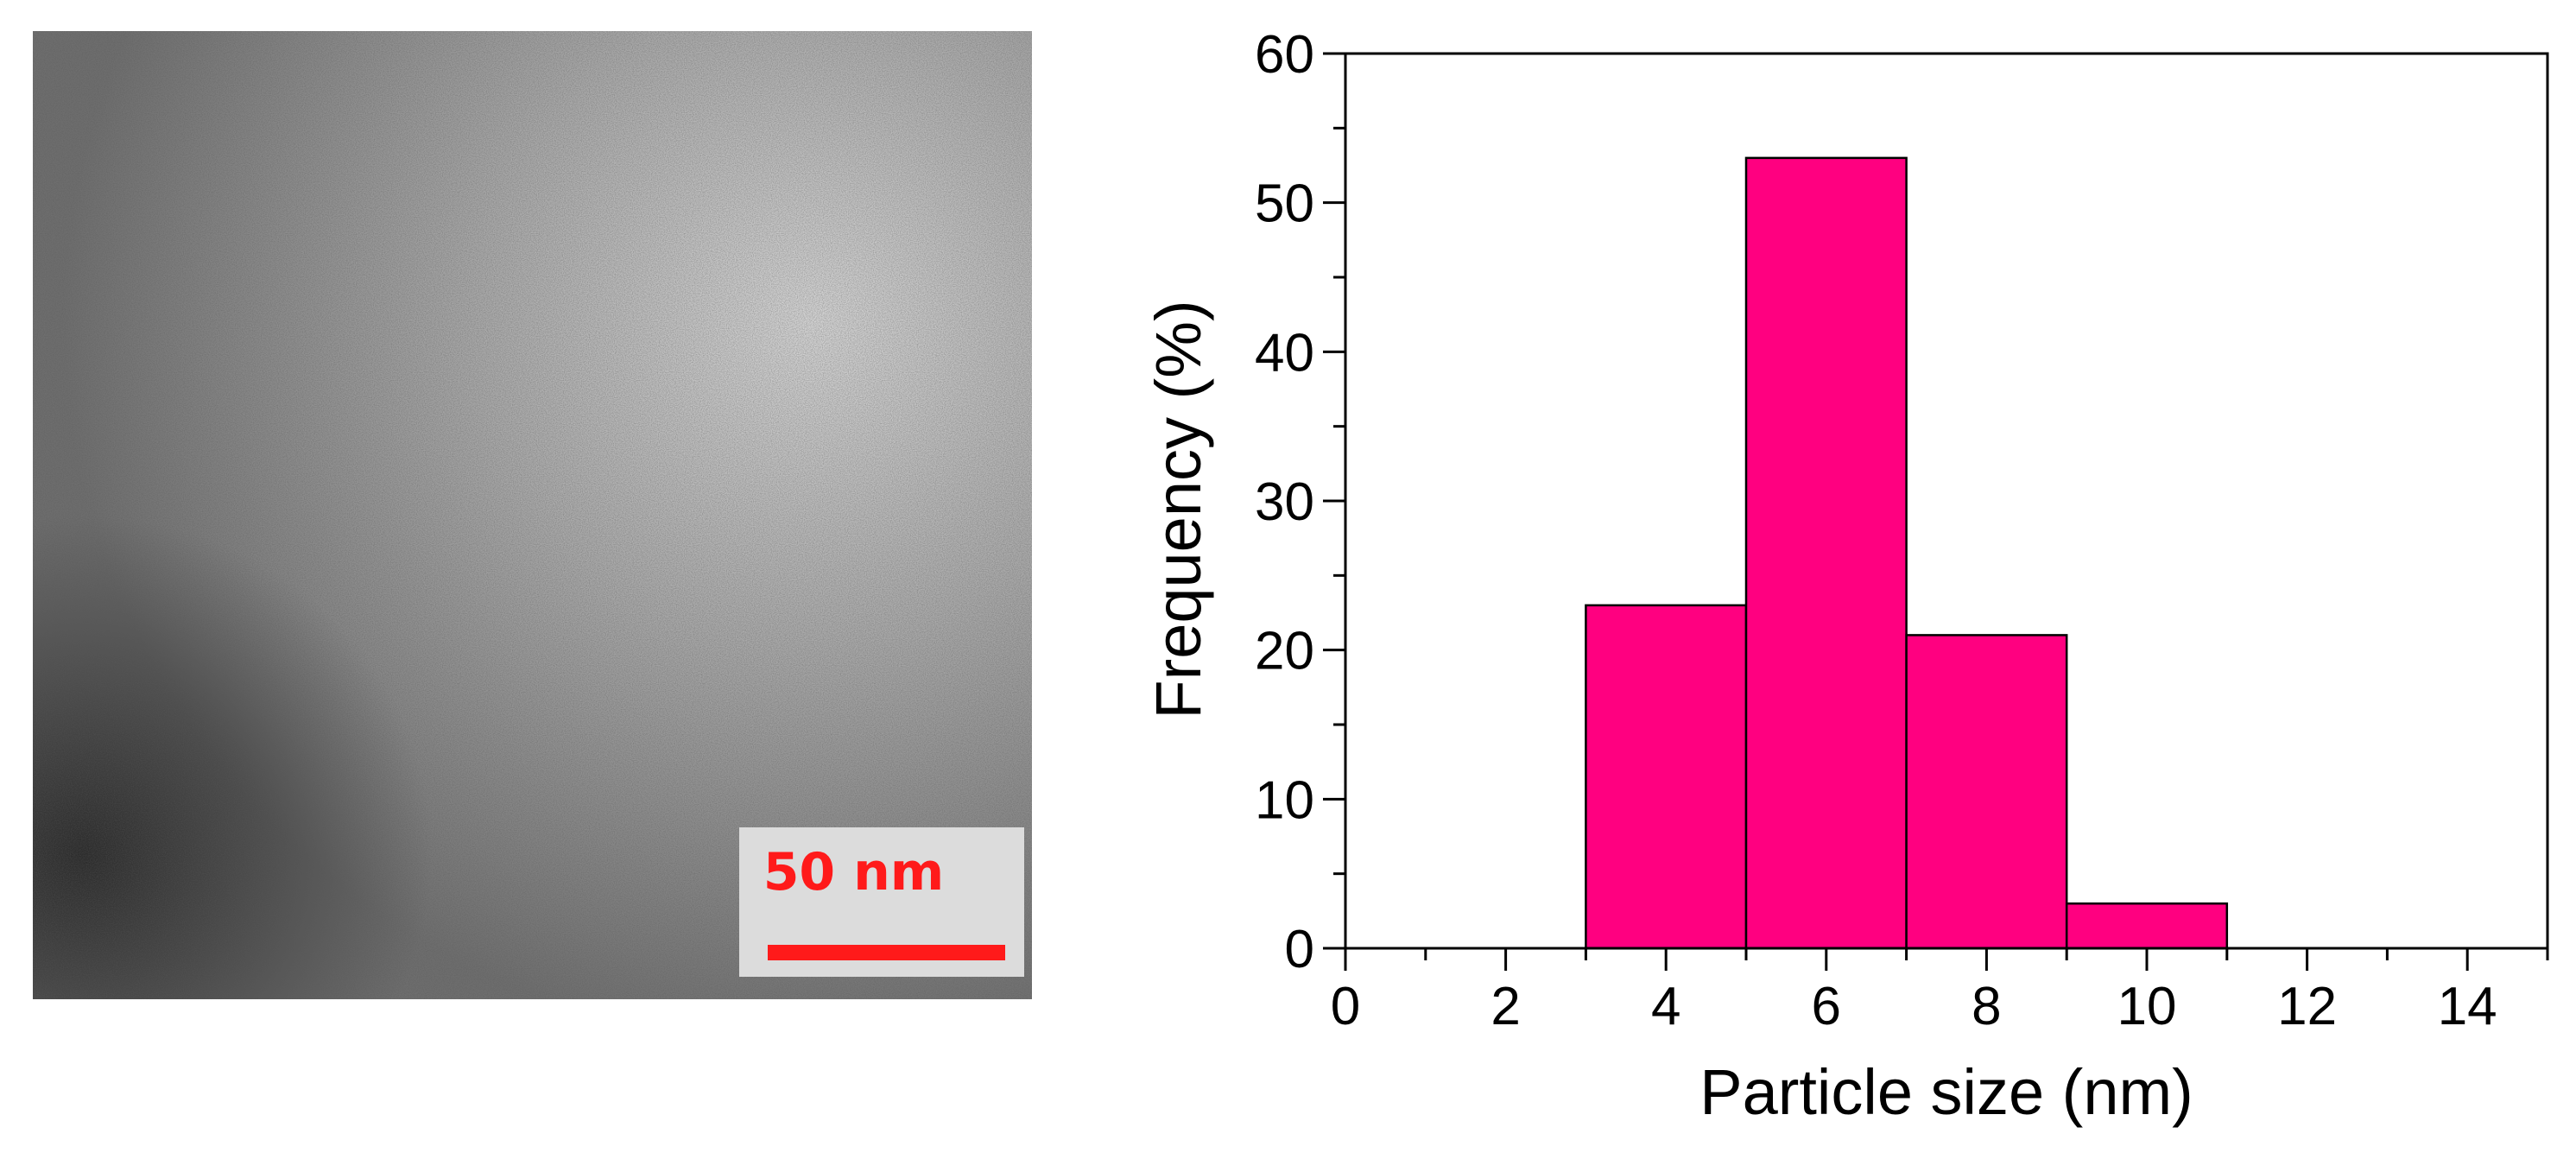 The image size is (2576, 1159). What do you see at coordinates (1986, 1006) in the screenshot?
I see `x-tick-label: 8` at bounding box center [1986, 1006].